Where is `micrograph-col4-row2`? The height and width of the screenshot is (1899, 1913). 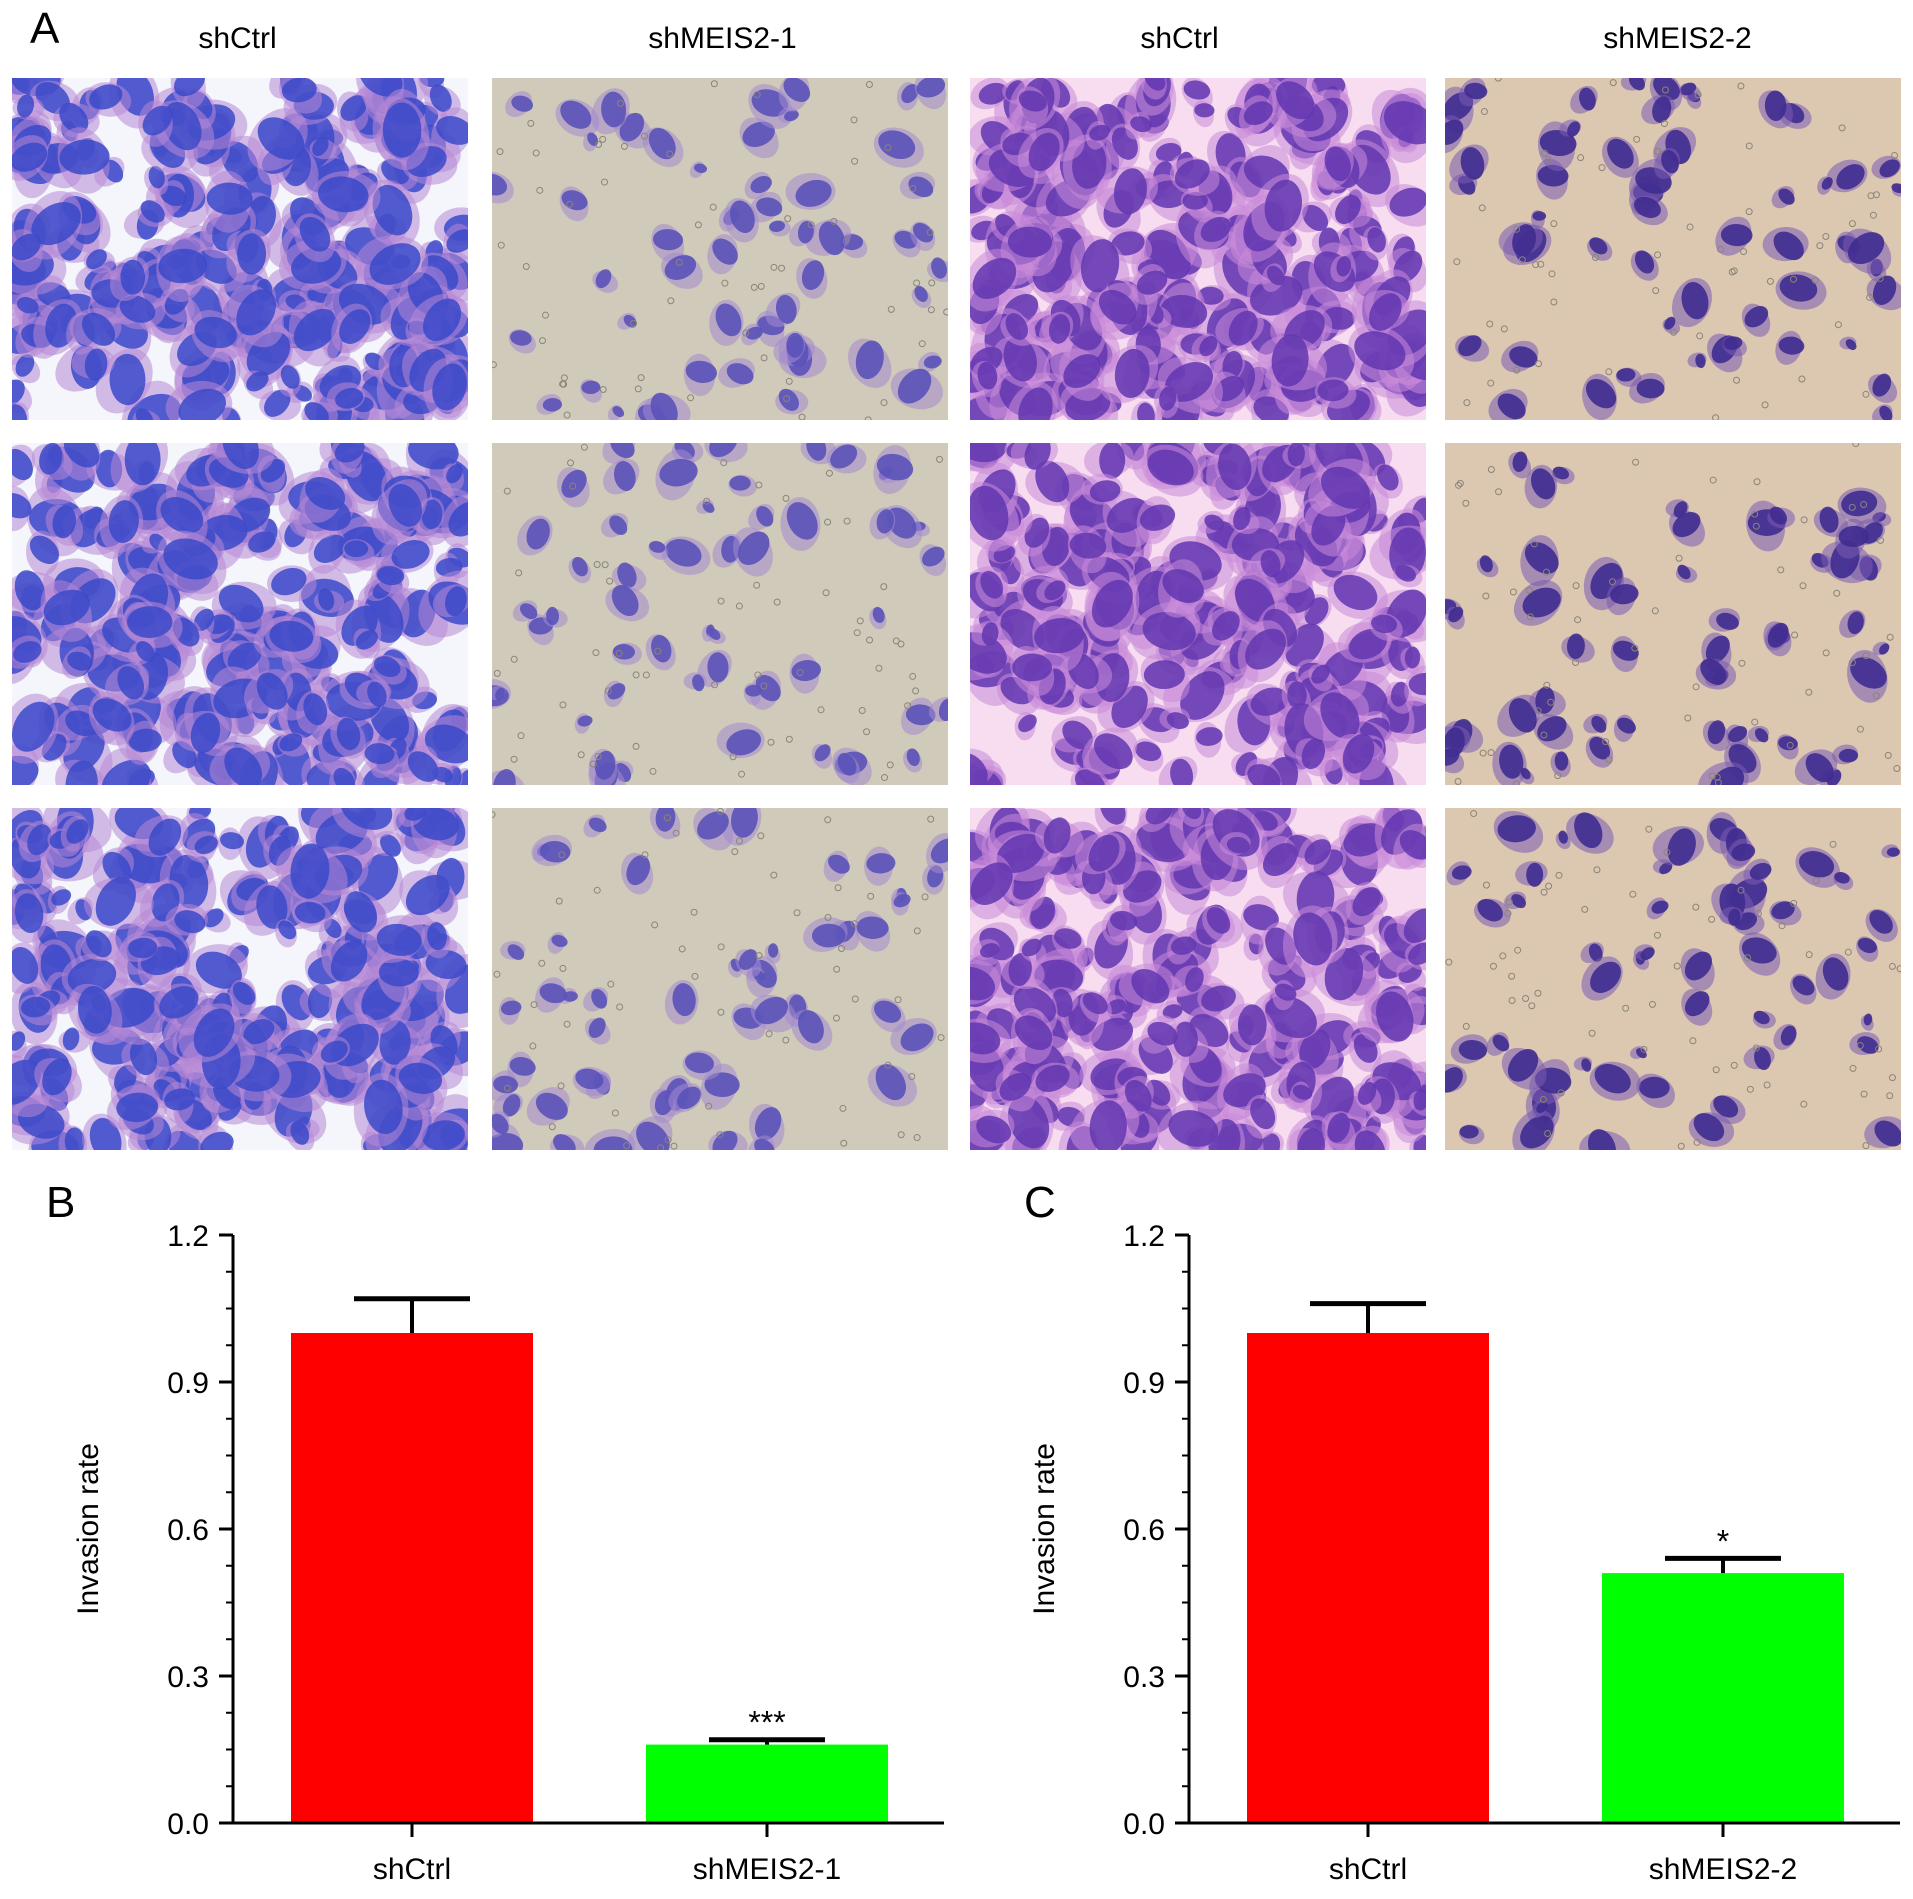 micrograph-col4-row2 is located at coordinates (1673, 614).